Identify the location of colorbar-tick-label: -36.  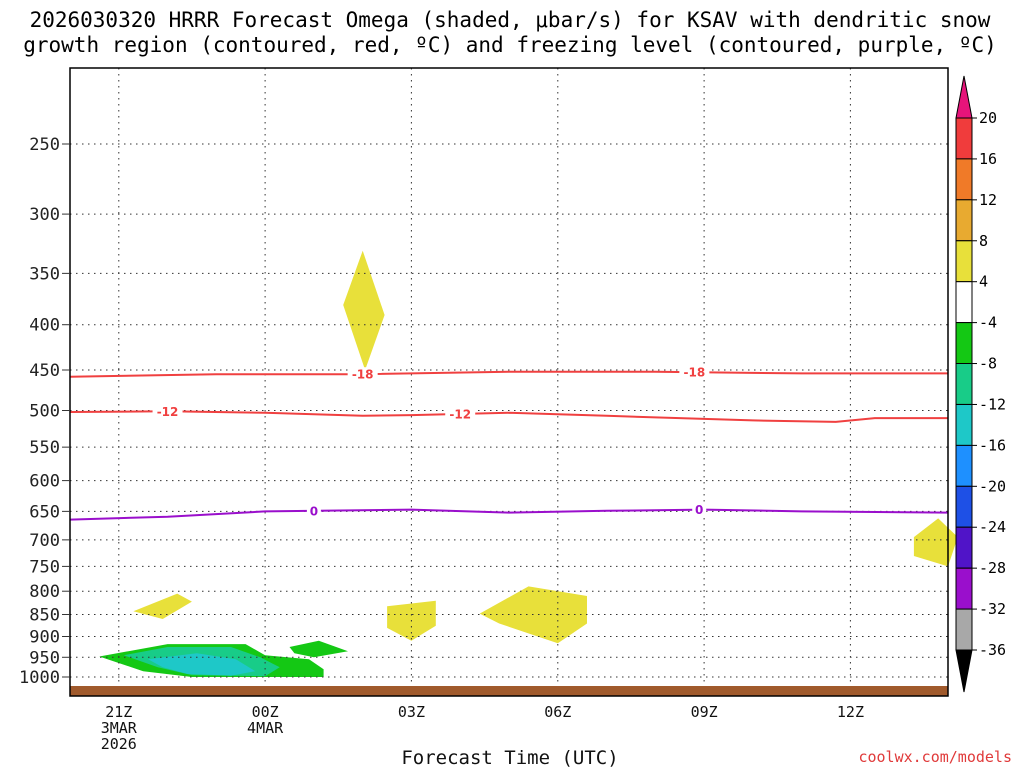
(992, 650).